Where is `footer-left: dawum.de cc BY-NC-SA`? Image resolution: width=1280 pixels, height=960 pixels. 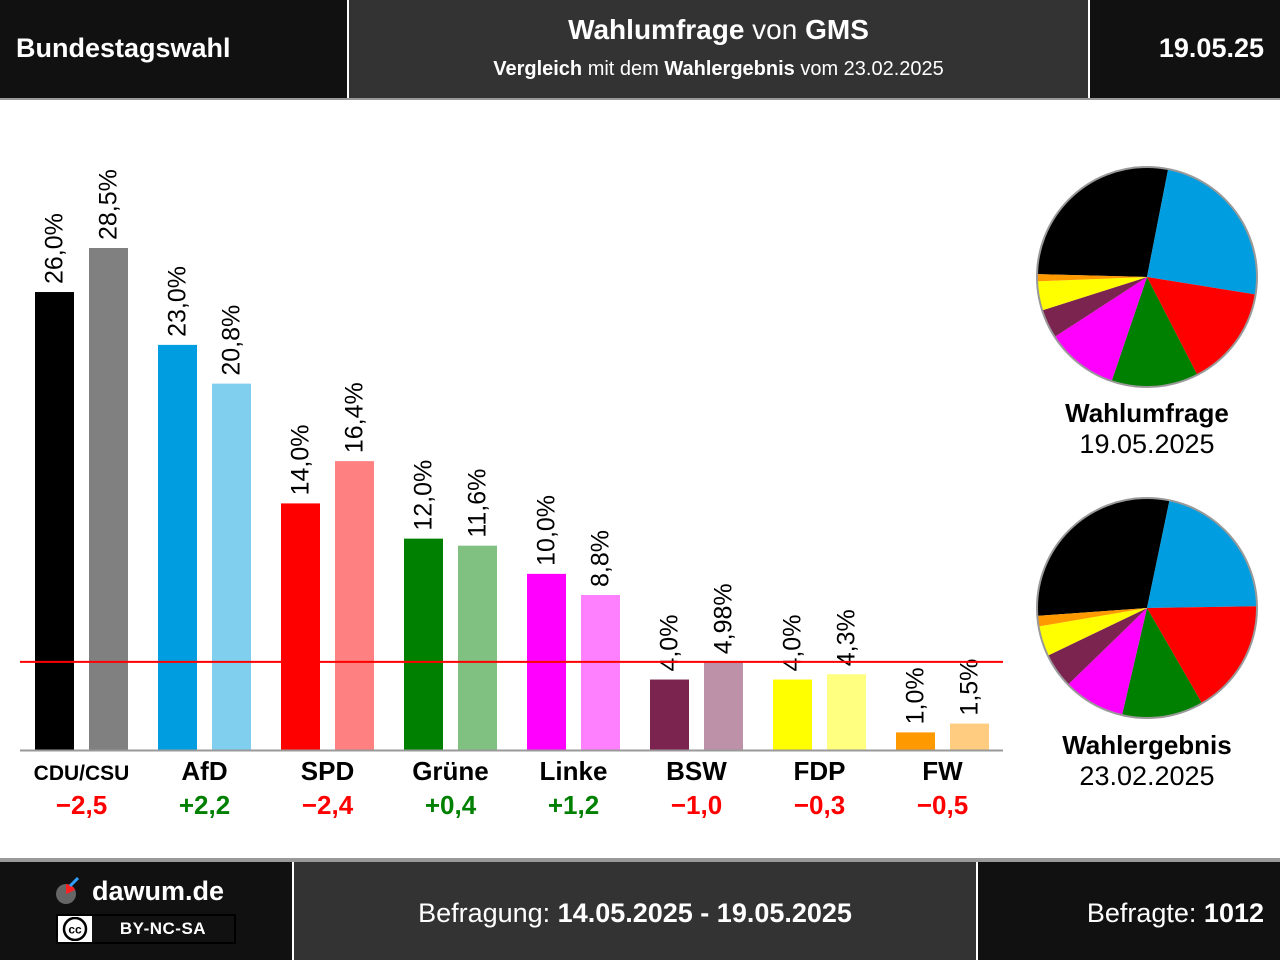 footer-left: dawum.de cc BY-NC-SA is located at coordinates (146, 911).